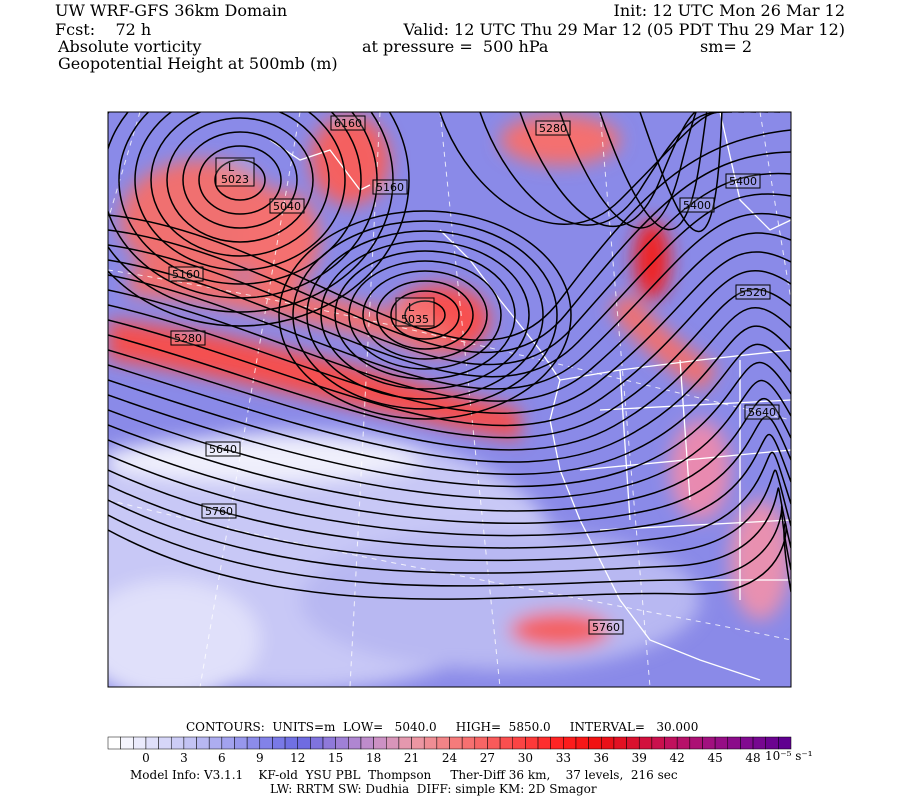 The image size is (900, 800). What do you see at coordinates (726, 46) in the screenshot?
I see `sm: sm= 2` at bounding box center [726, 46].